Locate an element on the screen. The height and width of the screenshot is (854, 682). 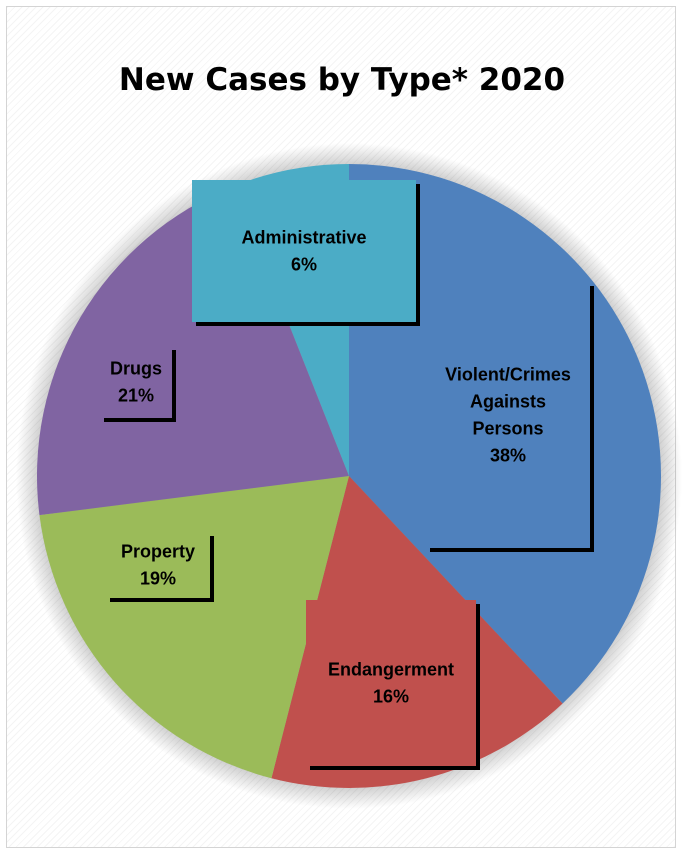
label-line: Endangerment is located at coordinates (391, 670).